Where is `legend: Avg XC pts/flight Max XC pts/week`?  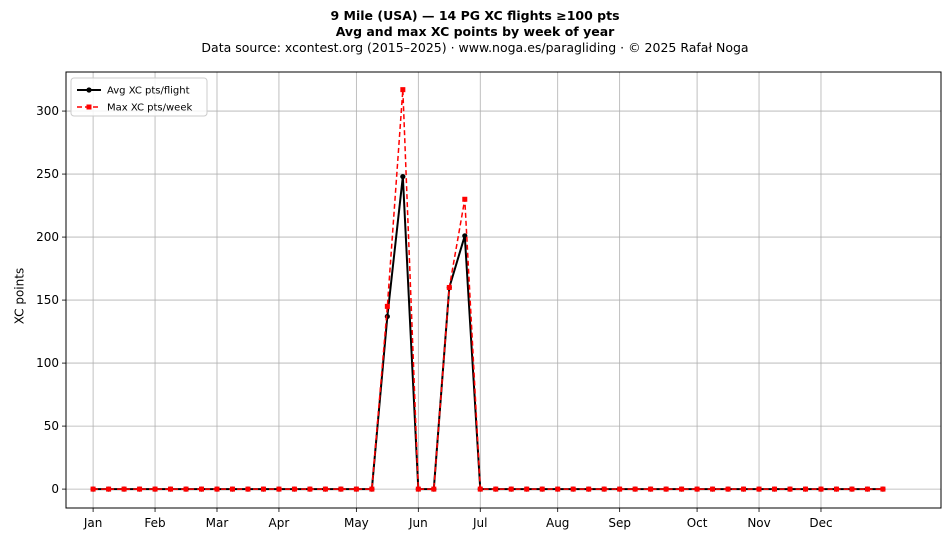
legend: Avg XC pts/flight Max XC pts/week is located at coordinates (139, 97).